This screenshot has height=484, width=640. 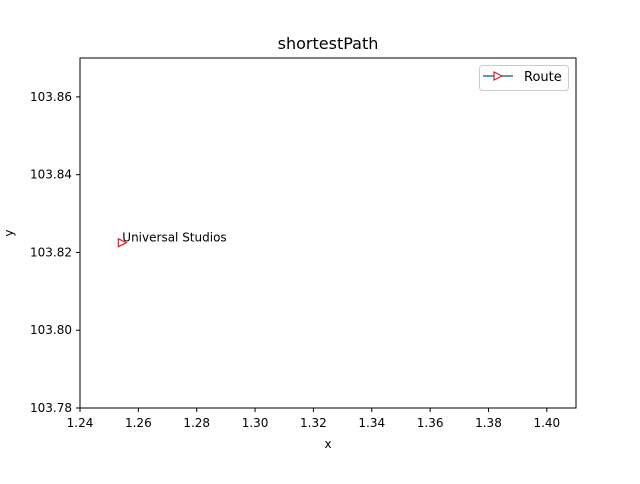 I want to click on y-tick-label: 103.80, so click(x=51, y=330).